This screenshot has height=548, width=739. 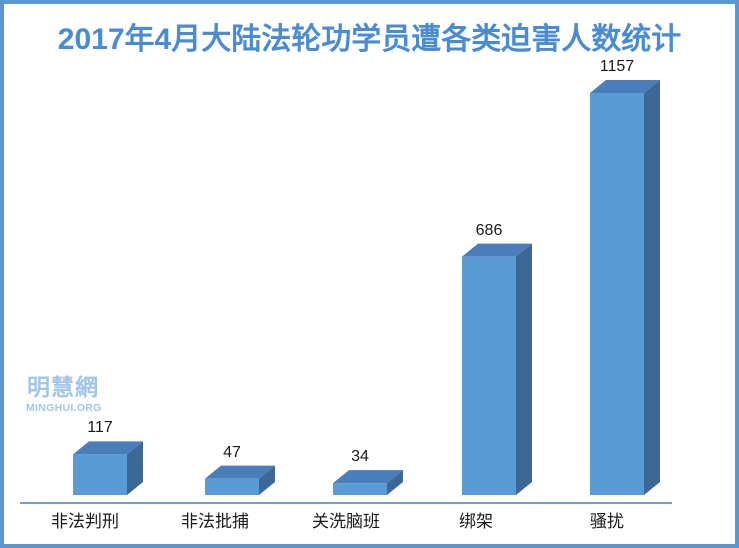 I want to click on bar-1-side-face, so click(x=135, y=468).